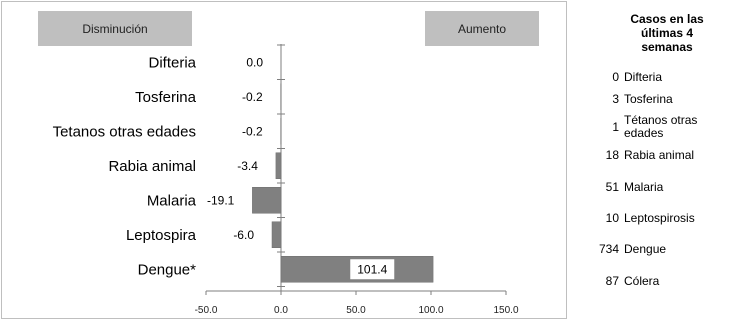  What do you see at coordinates (644, 186) in the screenshot?
I see `disease-name: Malaria` at bounding box center [644, 186].